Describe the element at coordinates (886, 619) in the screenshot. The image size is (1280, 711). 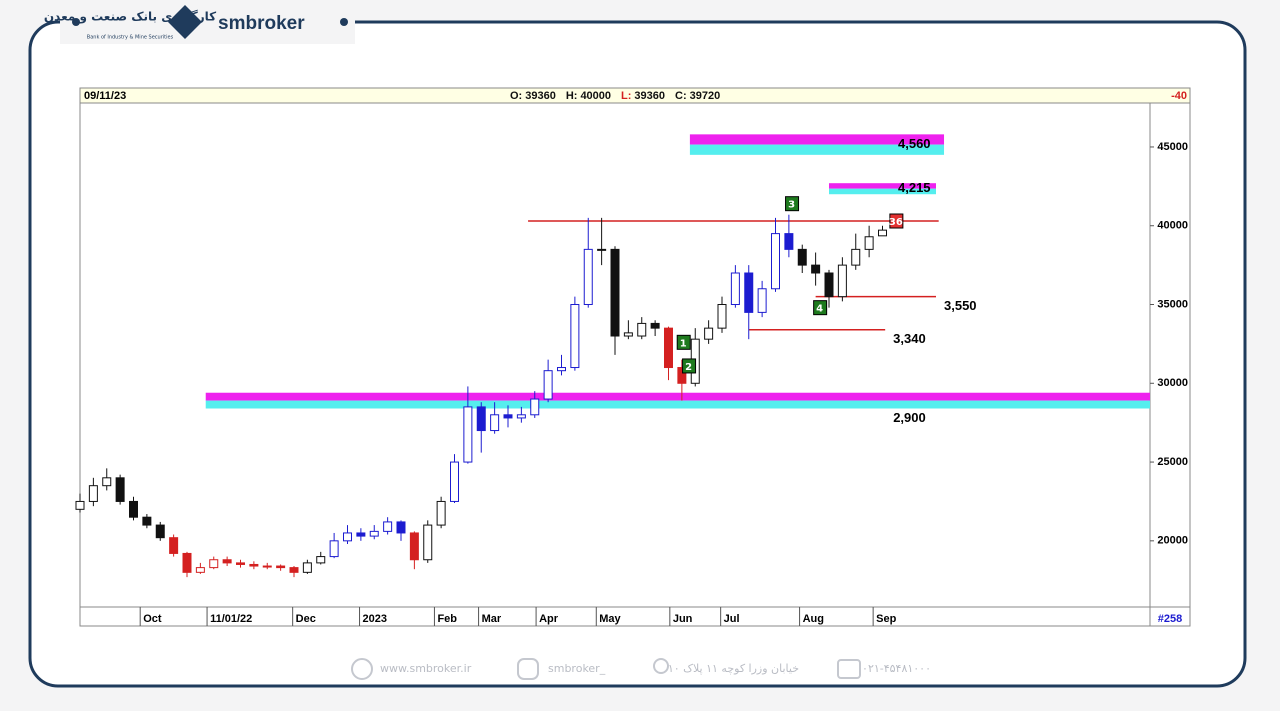
I see `x-tick-label: Sep` at that location.